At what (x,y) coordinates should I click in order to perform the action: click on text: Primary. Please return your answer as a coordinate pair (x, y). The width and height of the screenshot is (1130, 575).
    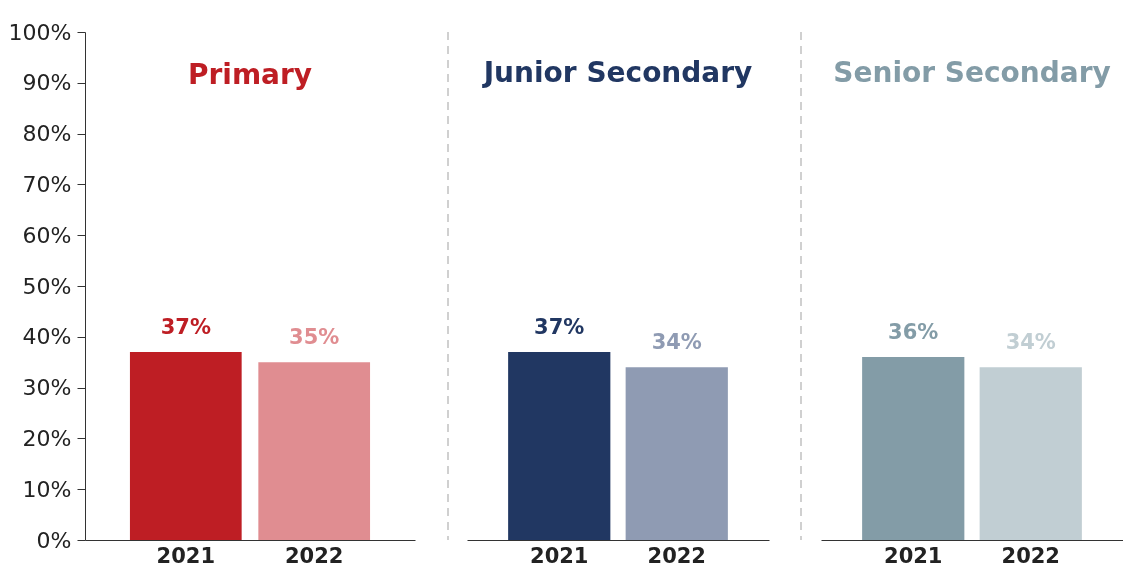
    Looking at the image, I should click on (250, 74).